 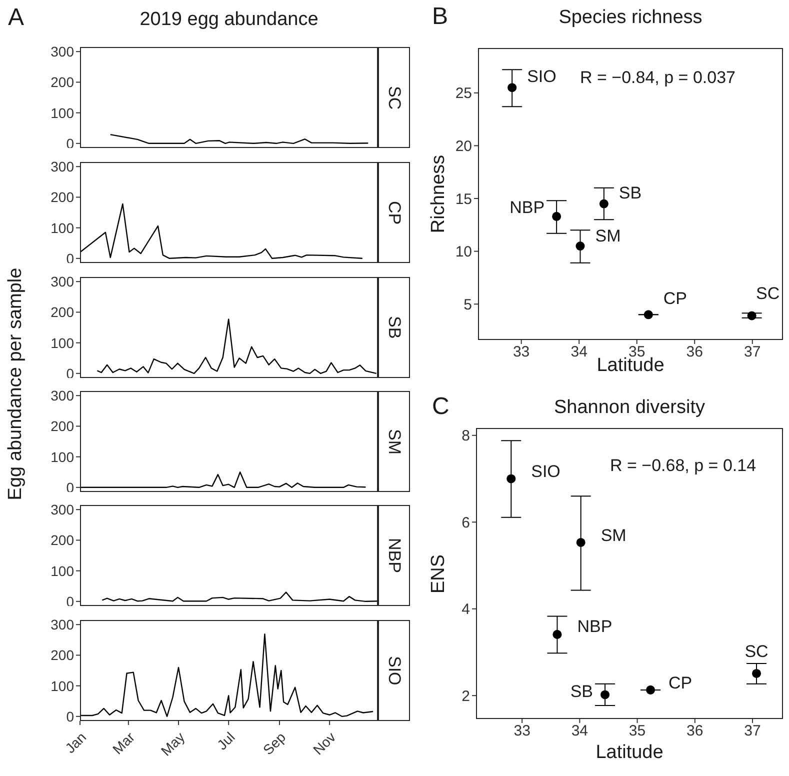 I want to click on annotation: R = −0.84, p = 0.037, so click(x=658, y=78).